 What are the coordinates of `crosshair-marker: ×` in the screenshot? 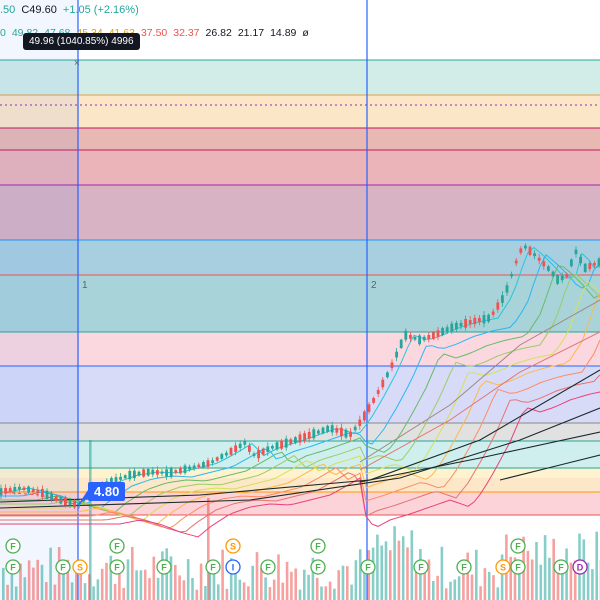 It's located at (77, 63).